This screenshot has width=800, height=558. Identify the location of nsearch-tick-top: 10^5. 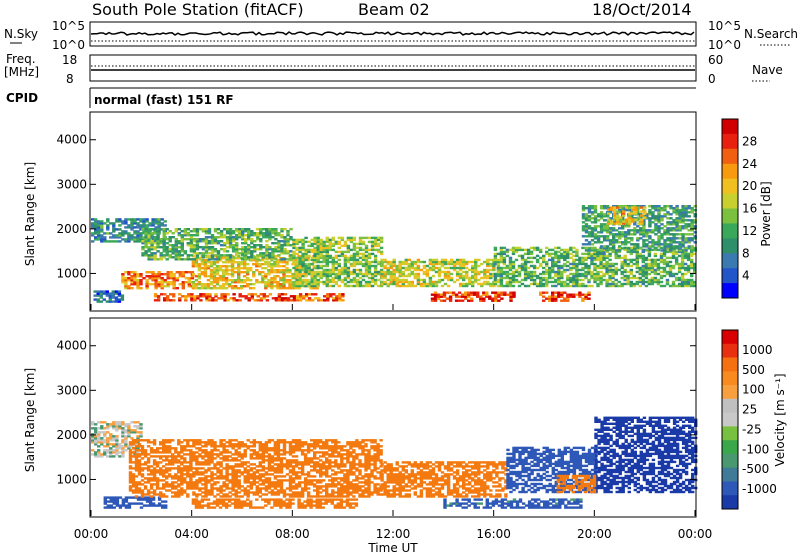
(724, 26).